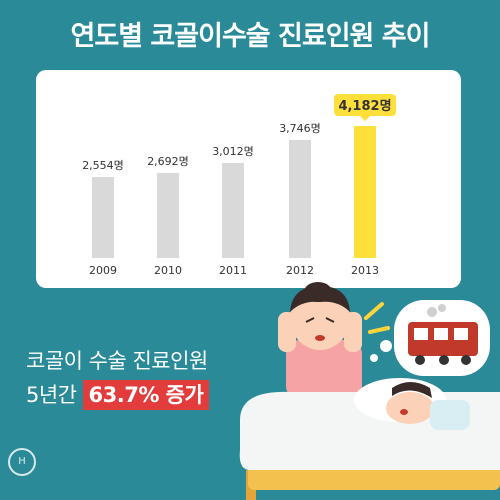  I want to click on headline-line2: 5년간 63.7% 증가, so click(118, 395).